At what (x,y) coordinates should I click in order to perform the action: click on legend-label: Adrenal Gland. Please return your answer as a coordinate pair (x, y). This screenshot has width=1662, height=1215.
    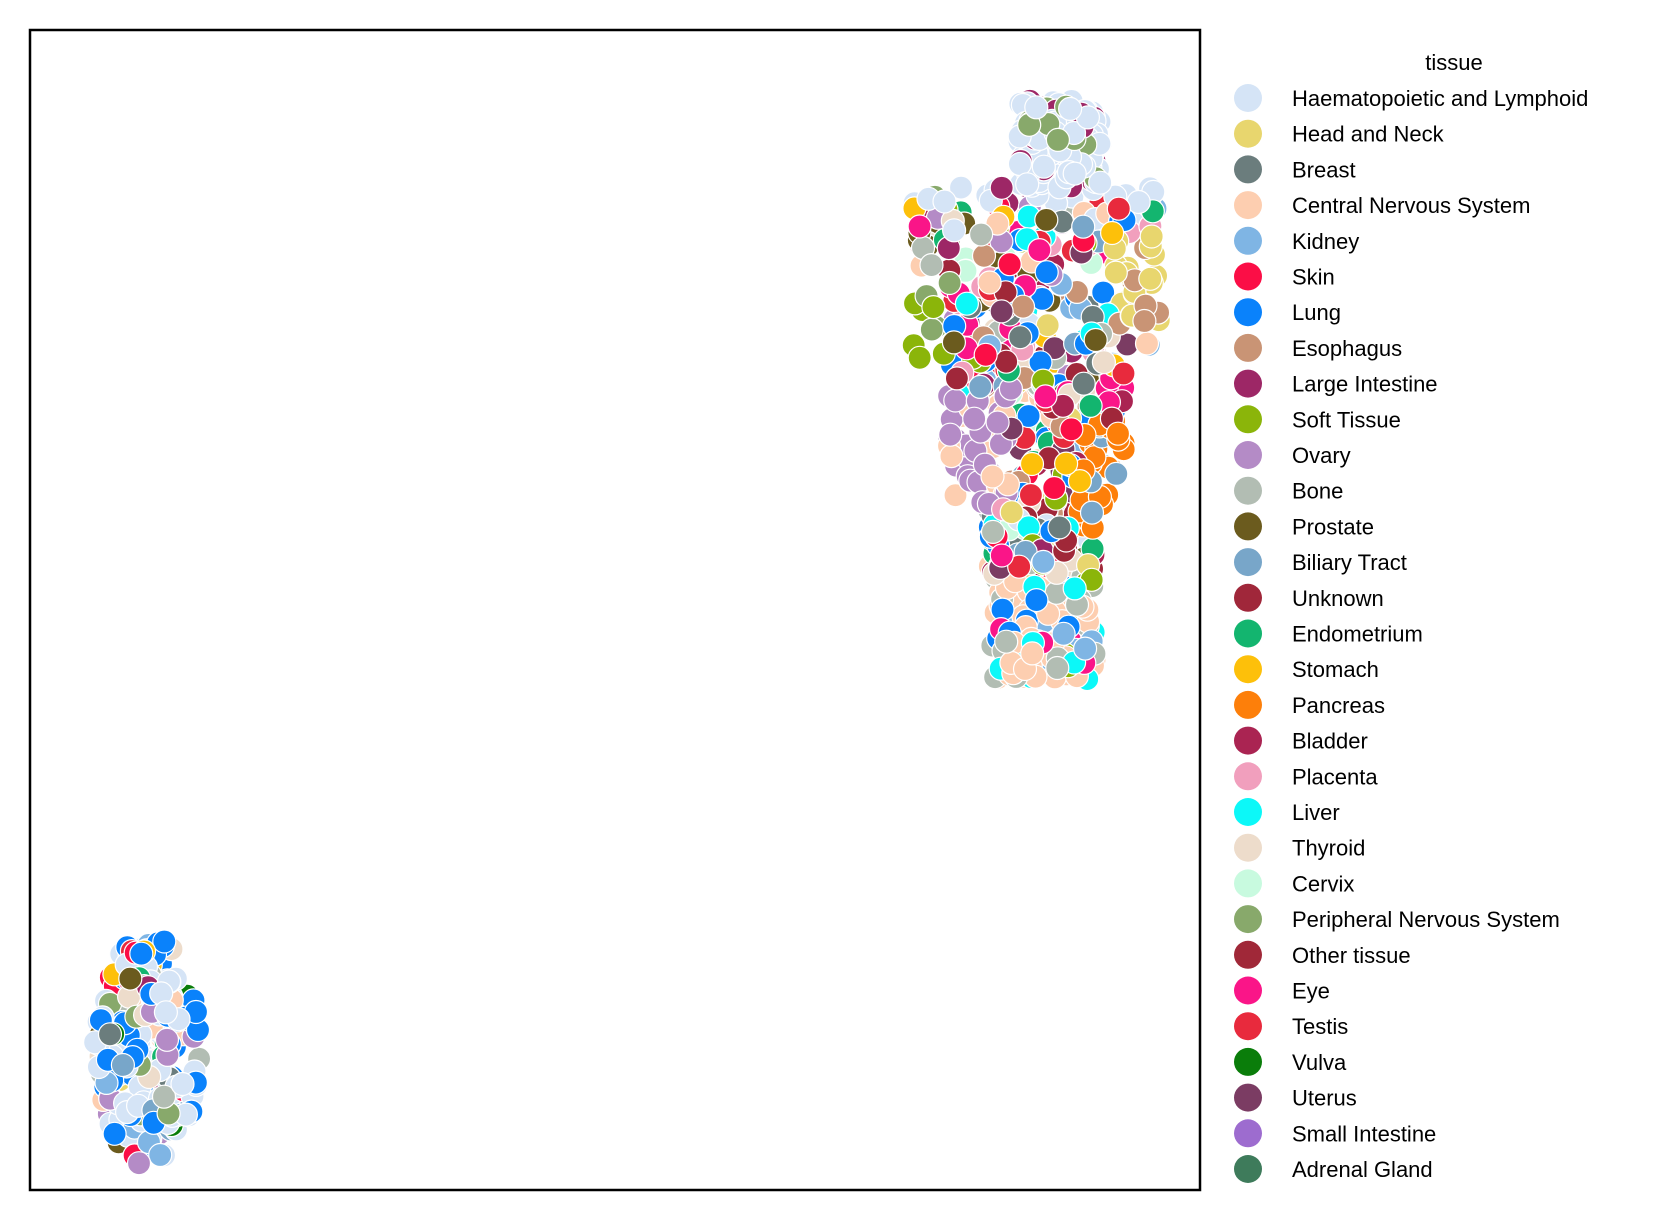
    Looking at the image, I should click on (1362, 1169).